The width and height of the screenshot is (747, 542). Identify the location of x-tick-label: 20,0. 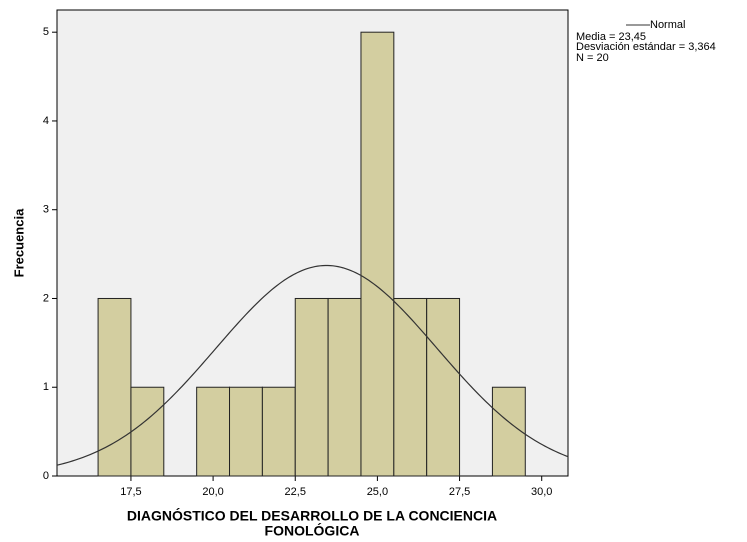
(212, 492).